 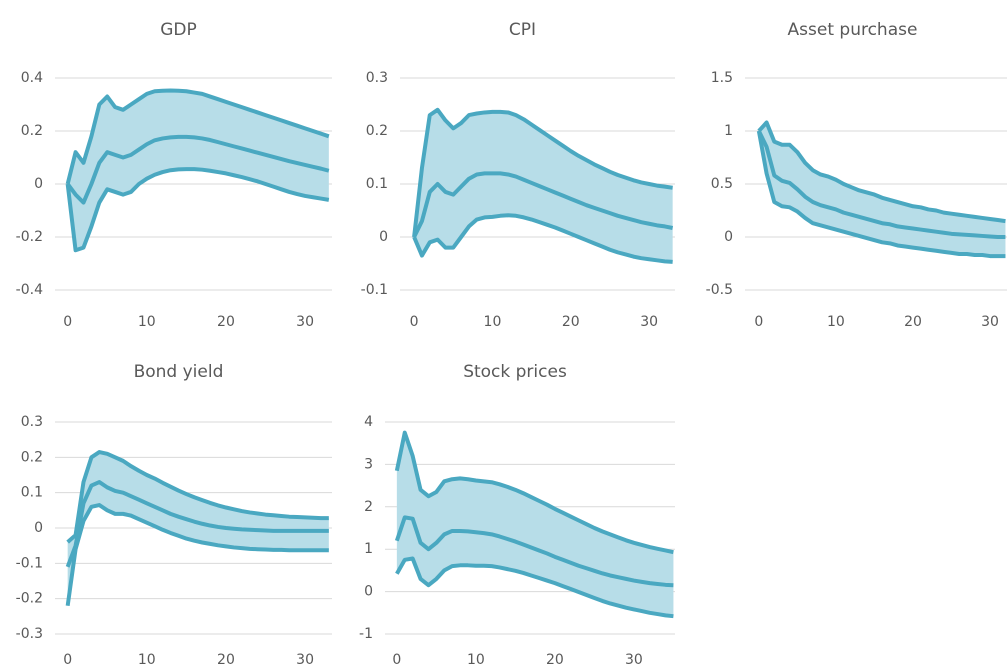 I want to click on y-tick-label: 0.4, so click(x=32, y=78).